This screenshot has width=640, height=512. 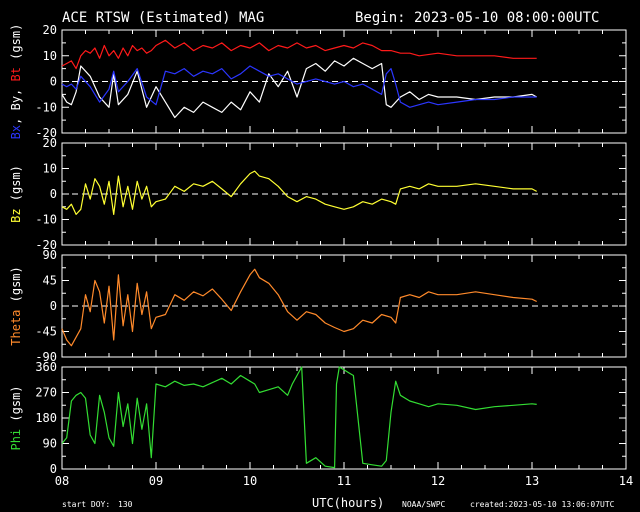 I want to click on x-tick-label: 11, so click(x=344, y=481).